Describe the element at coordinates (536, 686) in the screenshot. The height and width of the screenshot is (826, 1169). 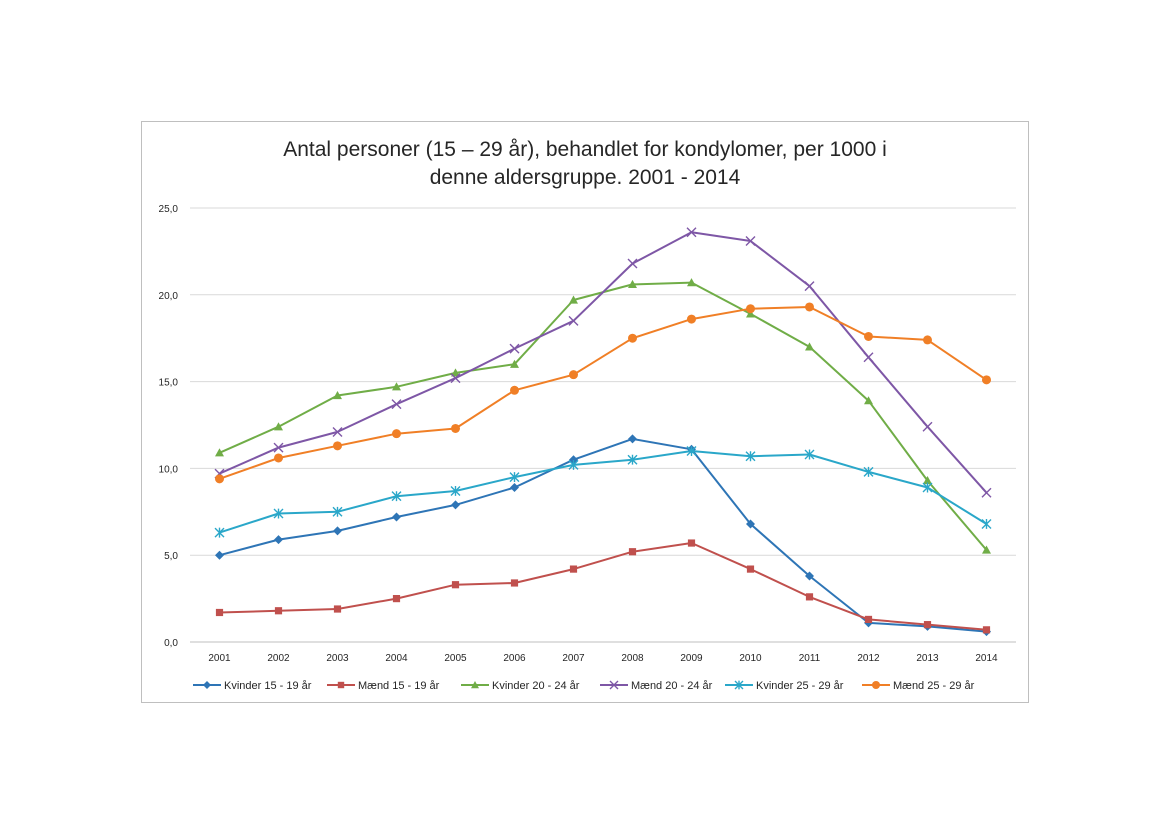
I see `legend-label: Kvinder 20 - 24 år` at that location.